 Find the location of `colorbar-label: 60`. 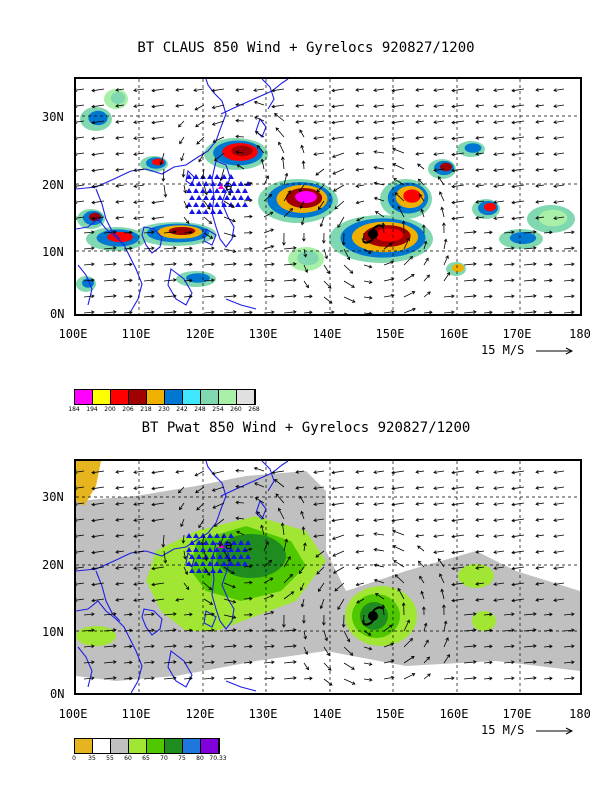

colorbar-label: 60 is located at coordinates (128, 758).